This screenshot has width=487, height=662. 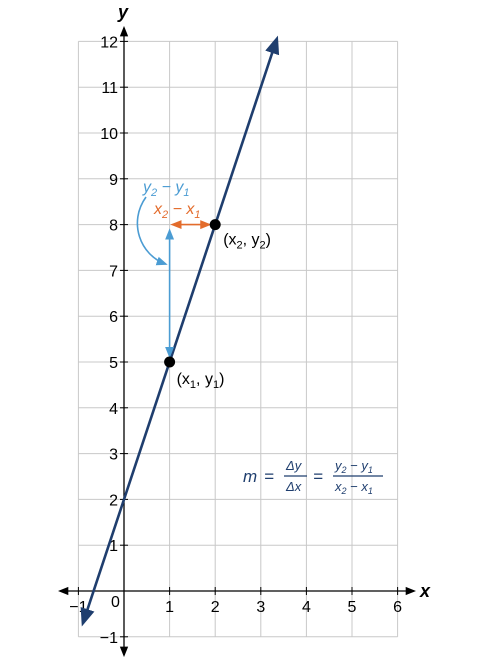 What do you see at coordinates (169, 607) in the screenshot?
I see `x-tick-label: 1` at bounding box center [169, 607].